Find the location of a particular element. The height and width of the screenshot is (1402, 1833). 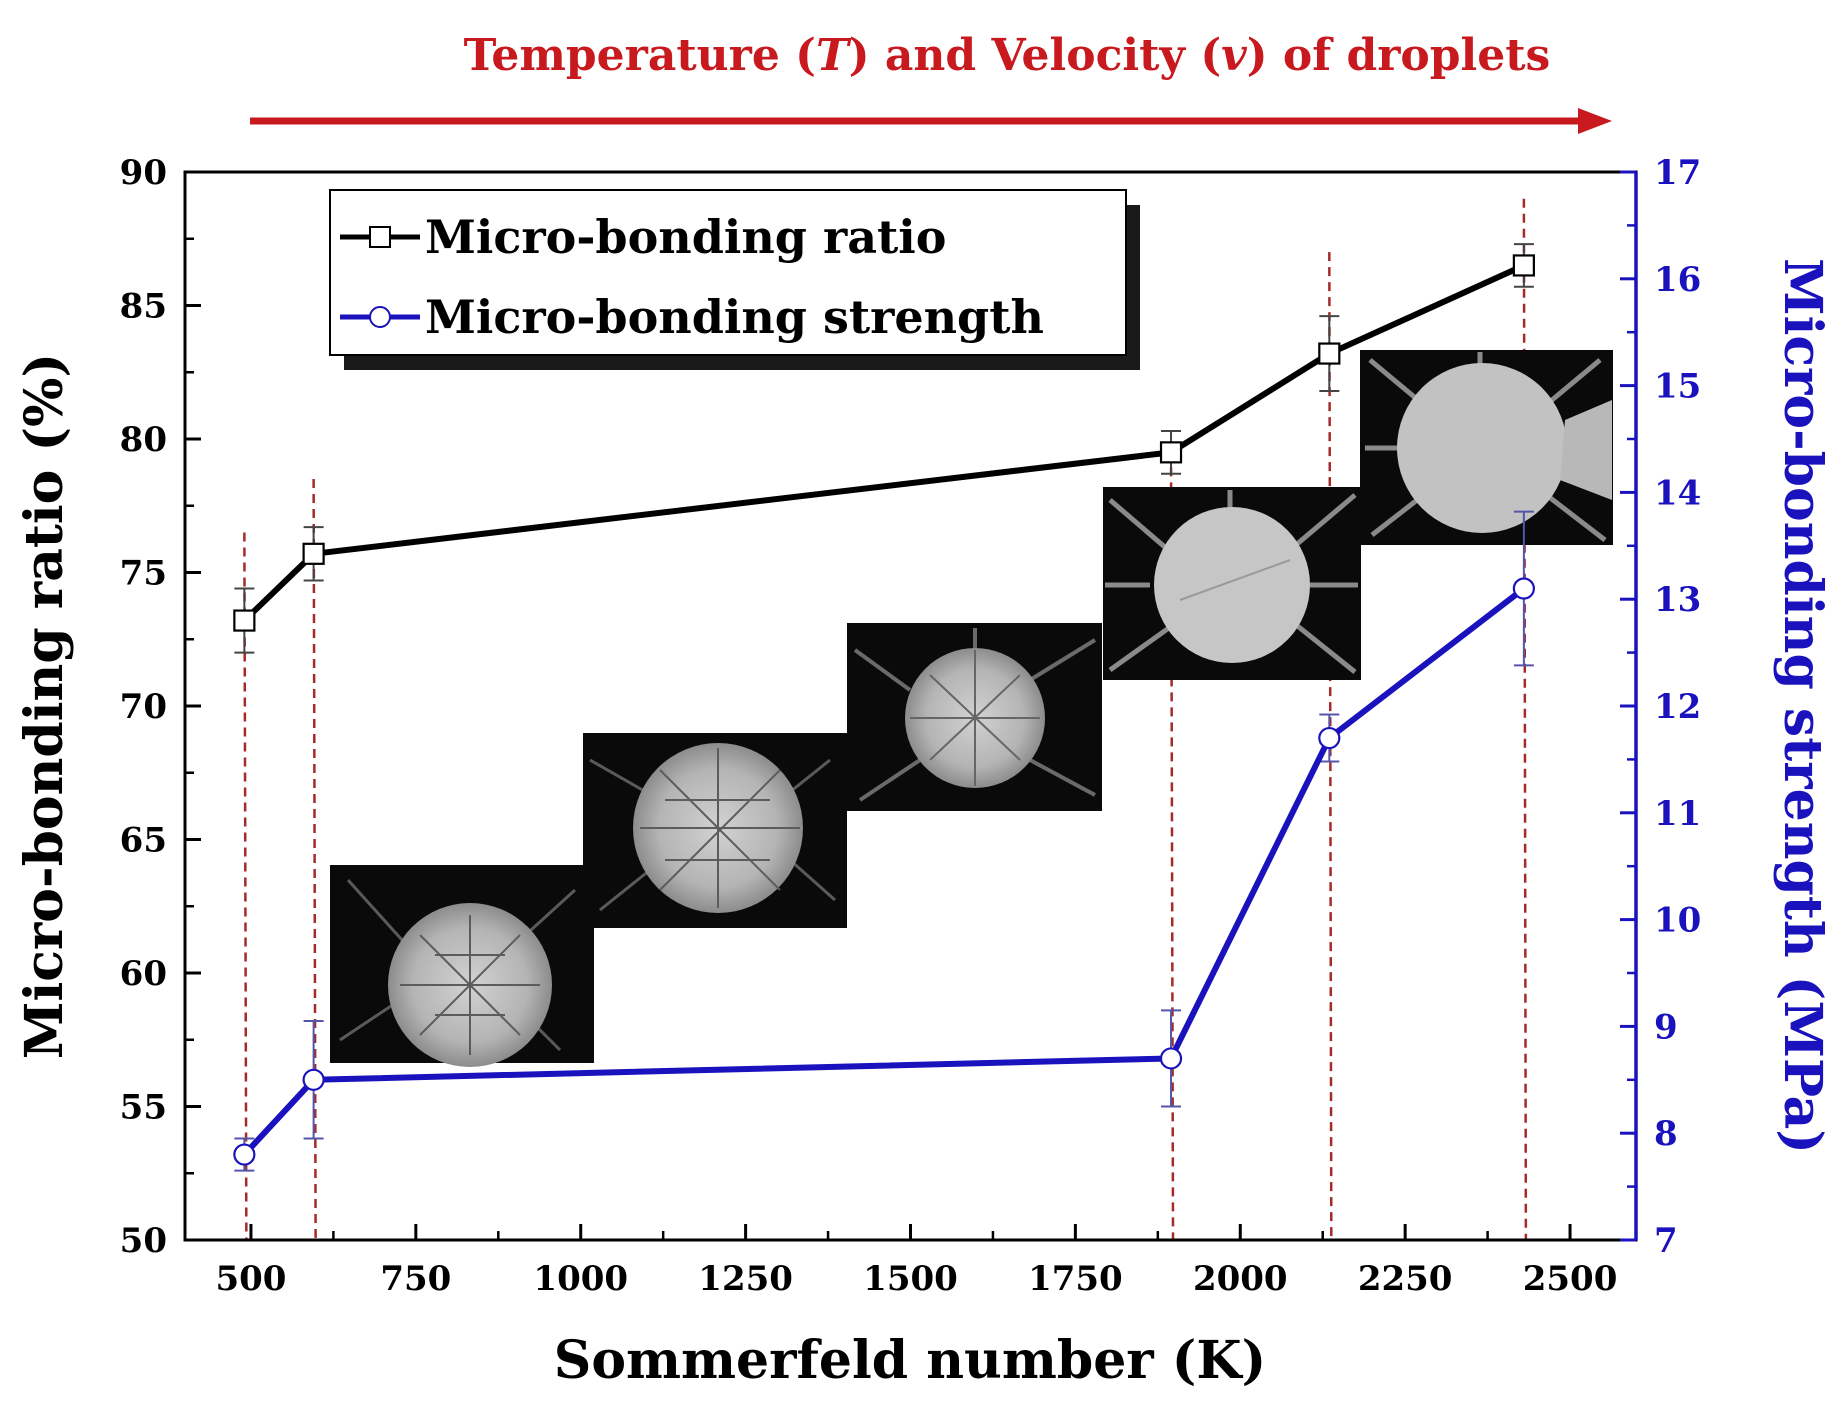

legend-label-ratio: Micro-bonding ratio is located at coordinates (685, 237).